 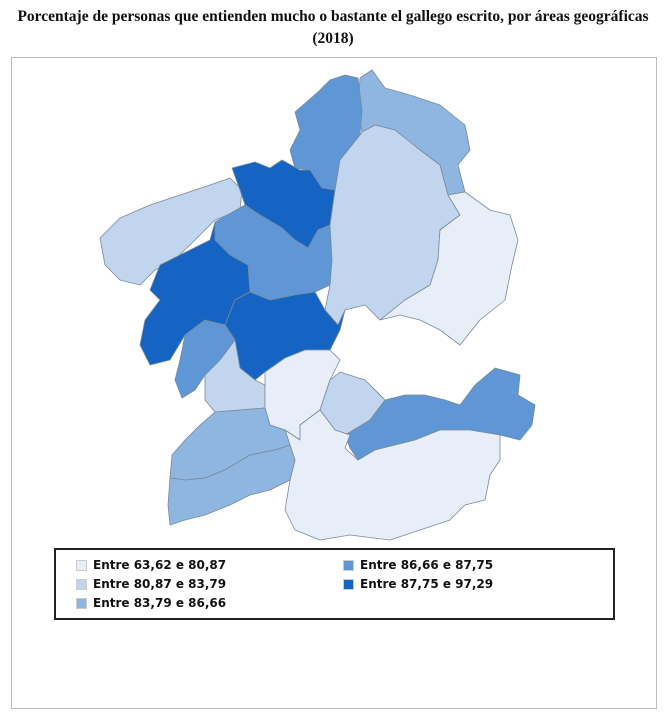 What do you see at coordinates (160, 584) in the screenshot?
I see `legend-label: Entre 80,87 e 83,79` at bounding box center [160, 584].